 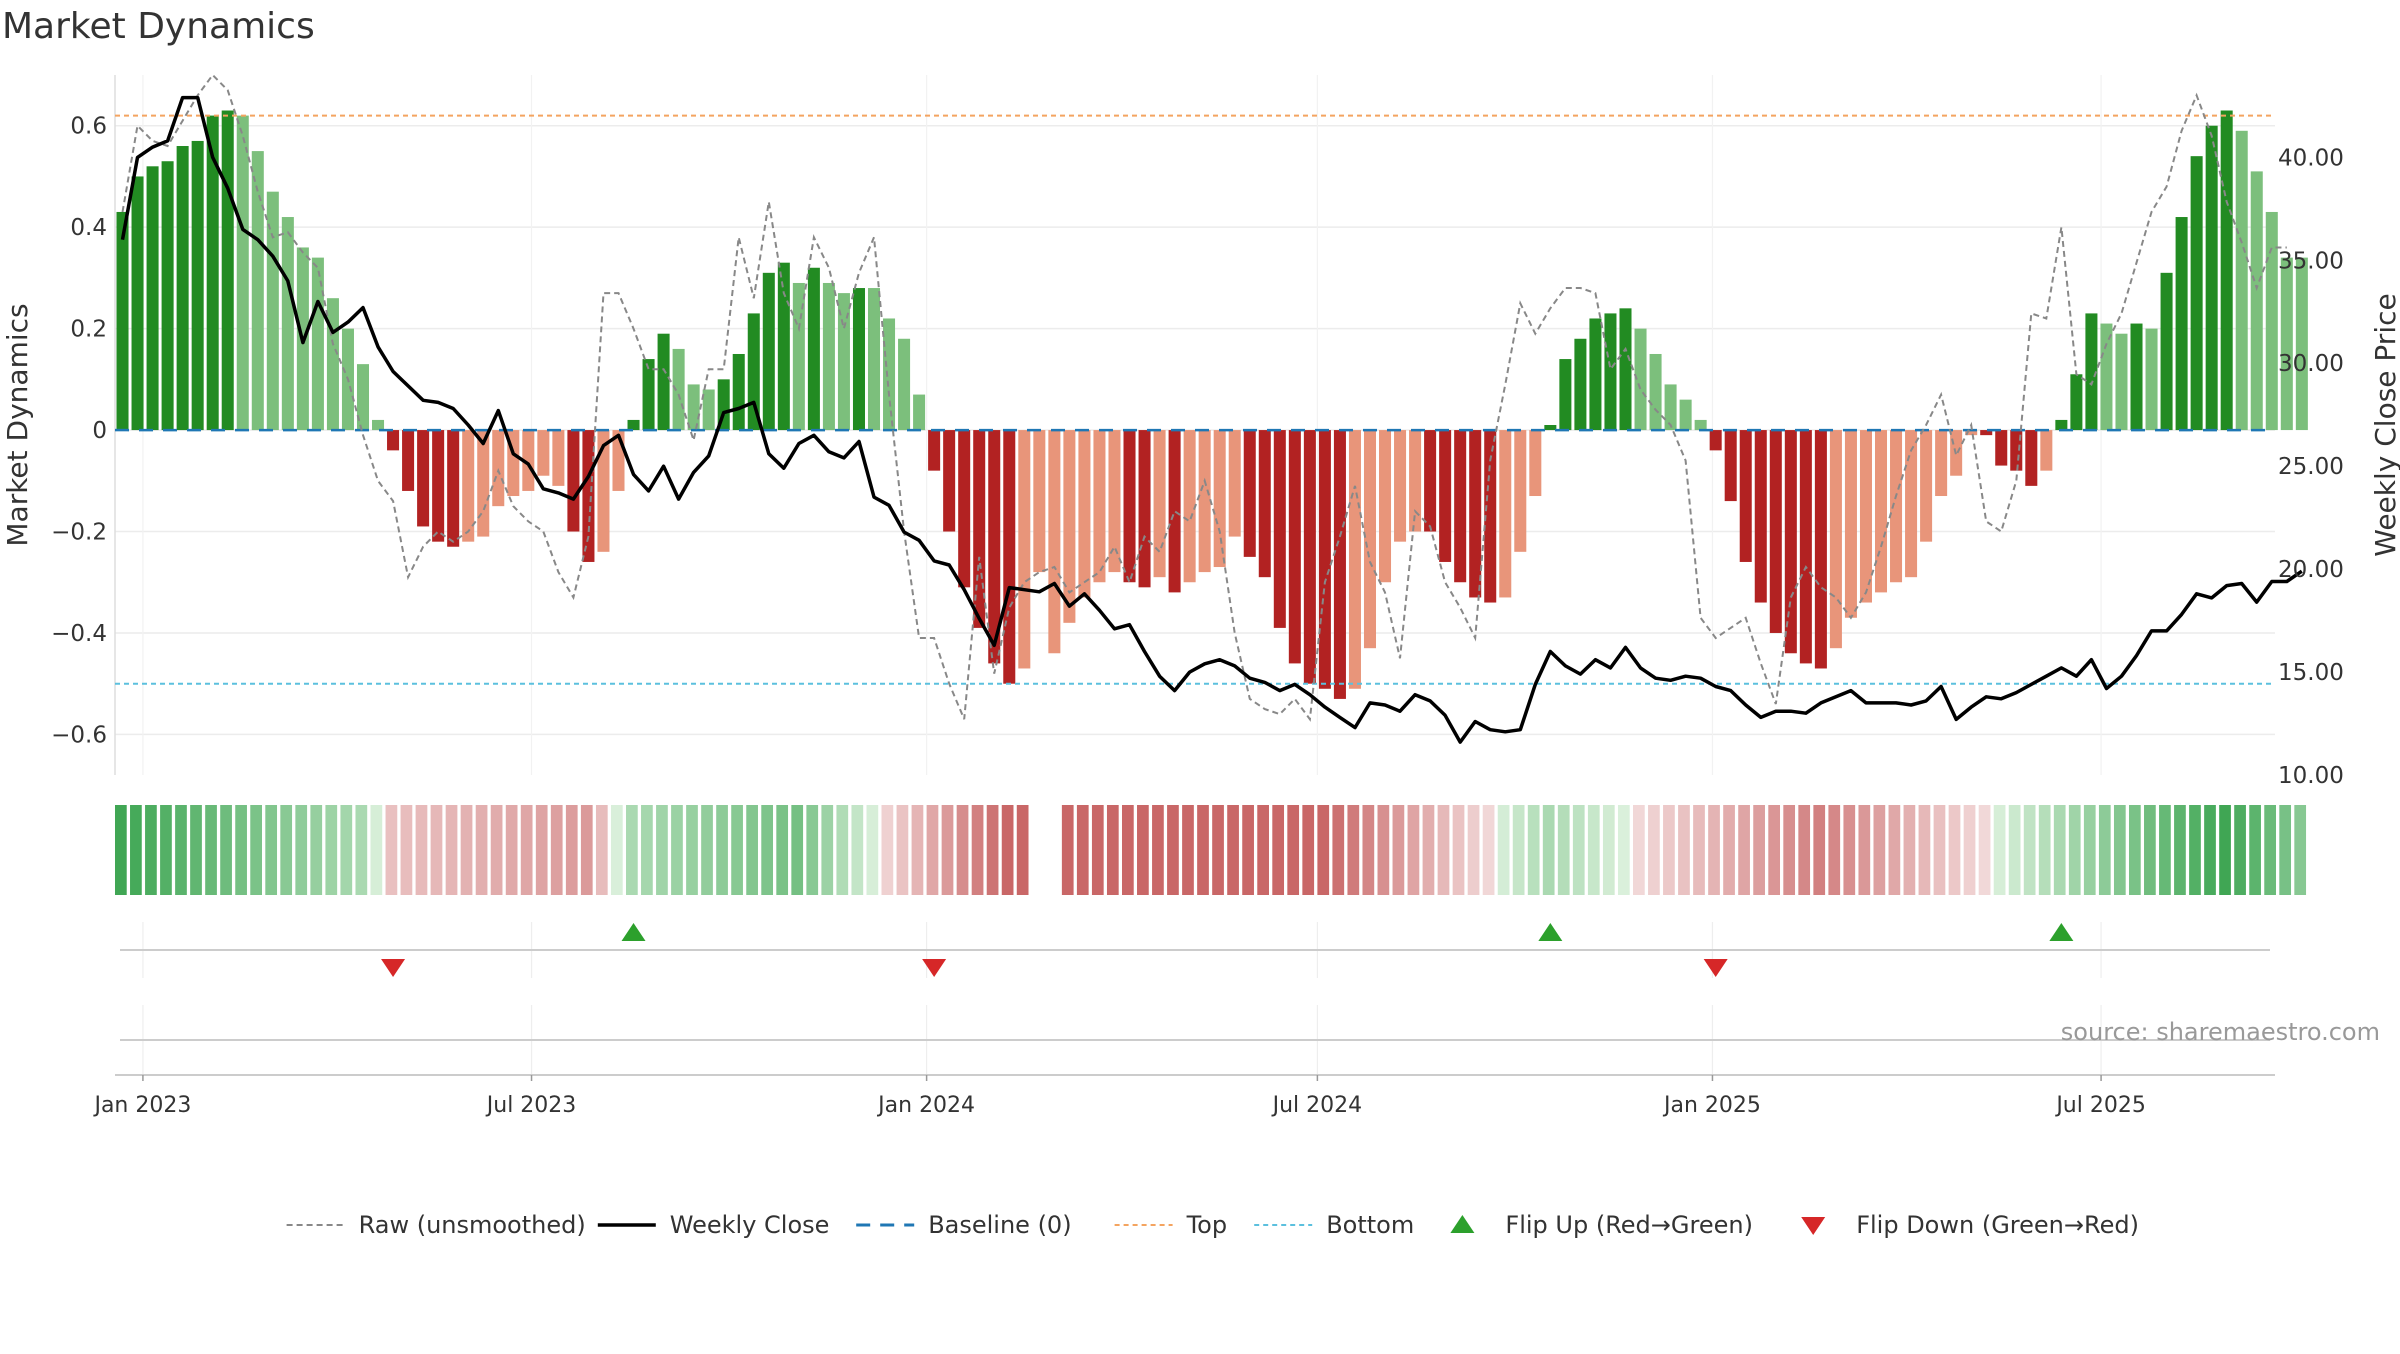 I want to click on x-tick-label: Jul 2025, so click(x=2100, y=1105).